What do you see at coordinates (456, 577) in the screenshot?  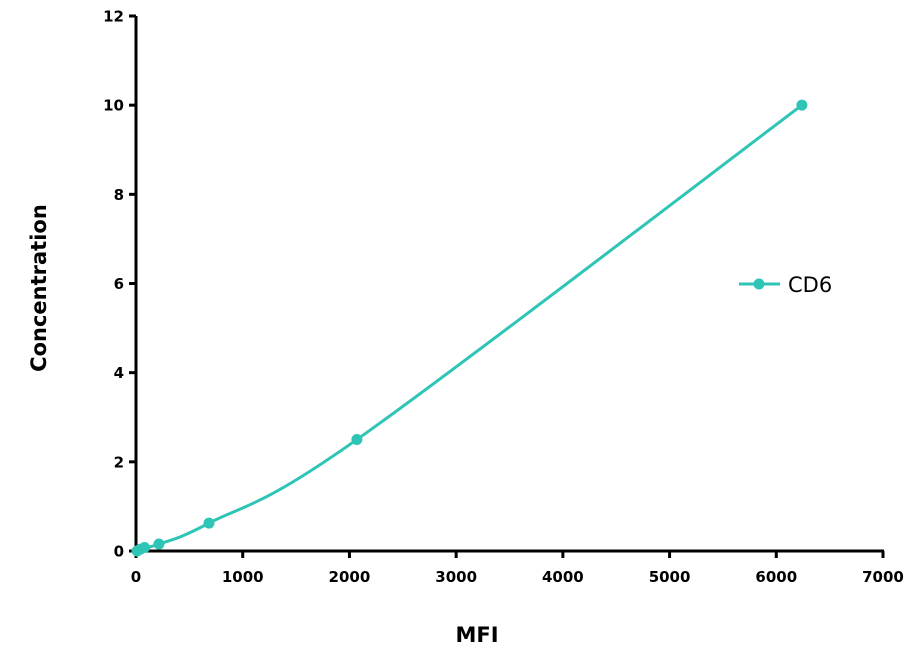 I see `x-tick-label: 3000` at bounding box center [456, 577].